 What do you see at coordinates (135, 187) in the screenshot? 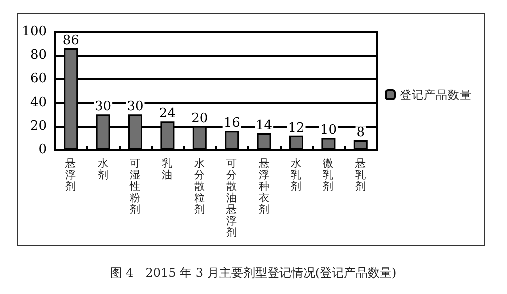
I see `x-tick-label: 可湿性粉剂` at bounding box center [135, 187].